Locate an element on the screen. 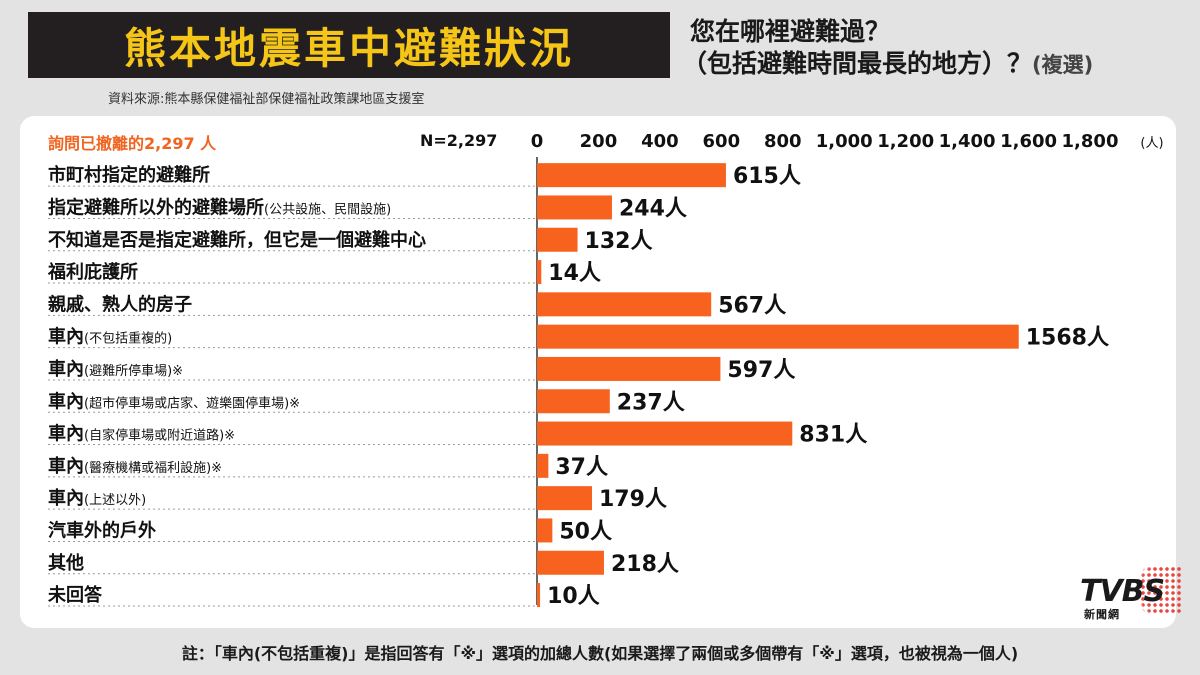  x-tick-label: 1,000 is located at coordinates (844, 141).